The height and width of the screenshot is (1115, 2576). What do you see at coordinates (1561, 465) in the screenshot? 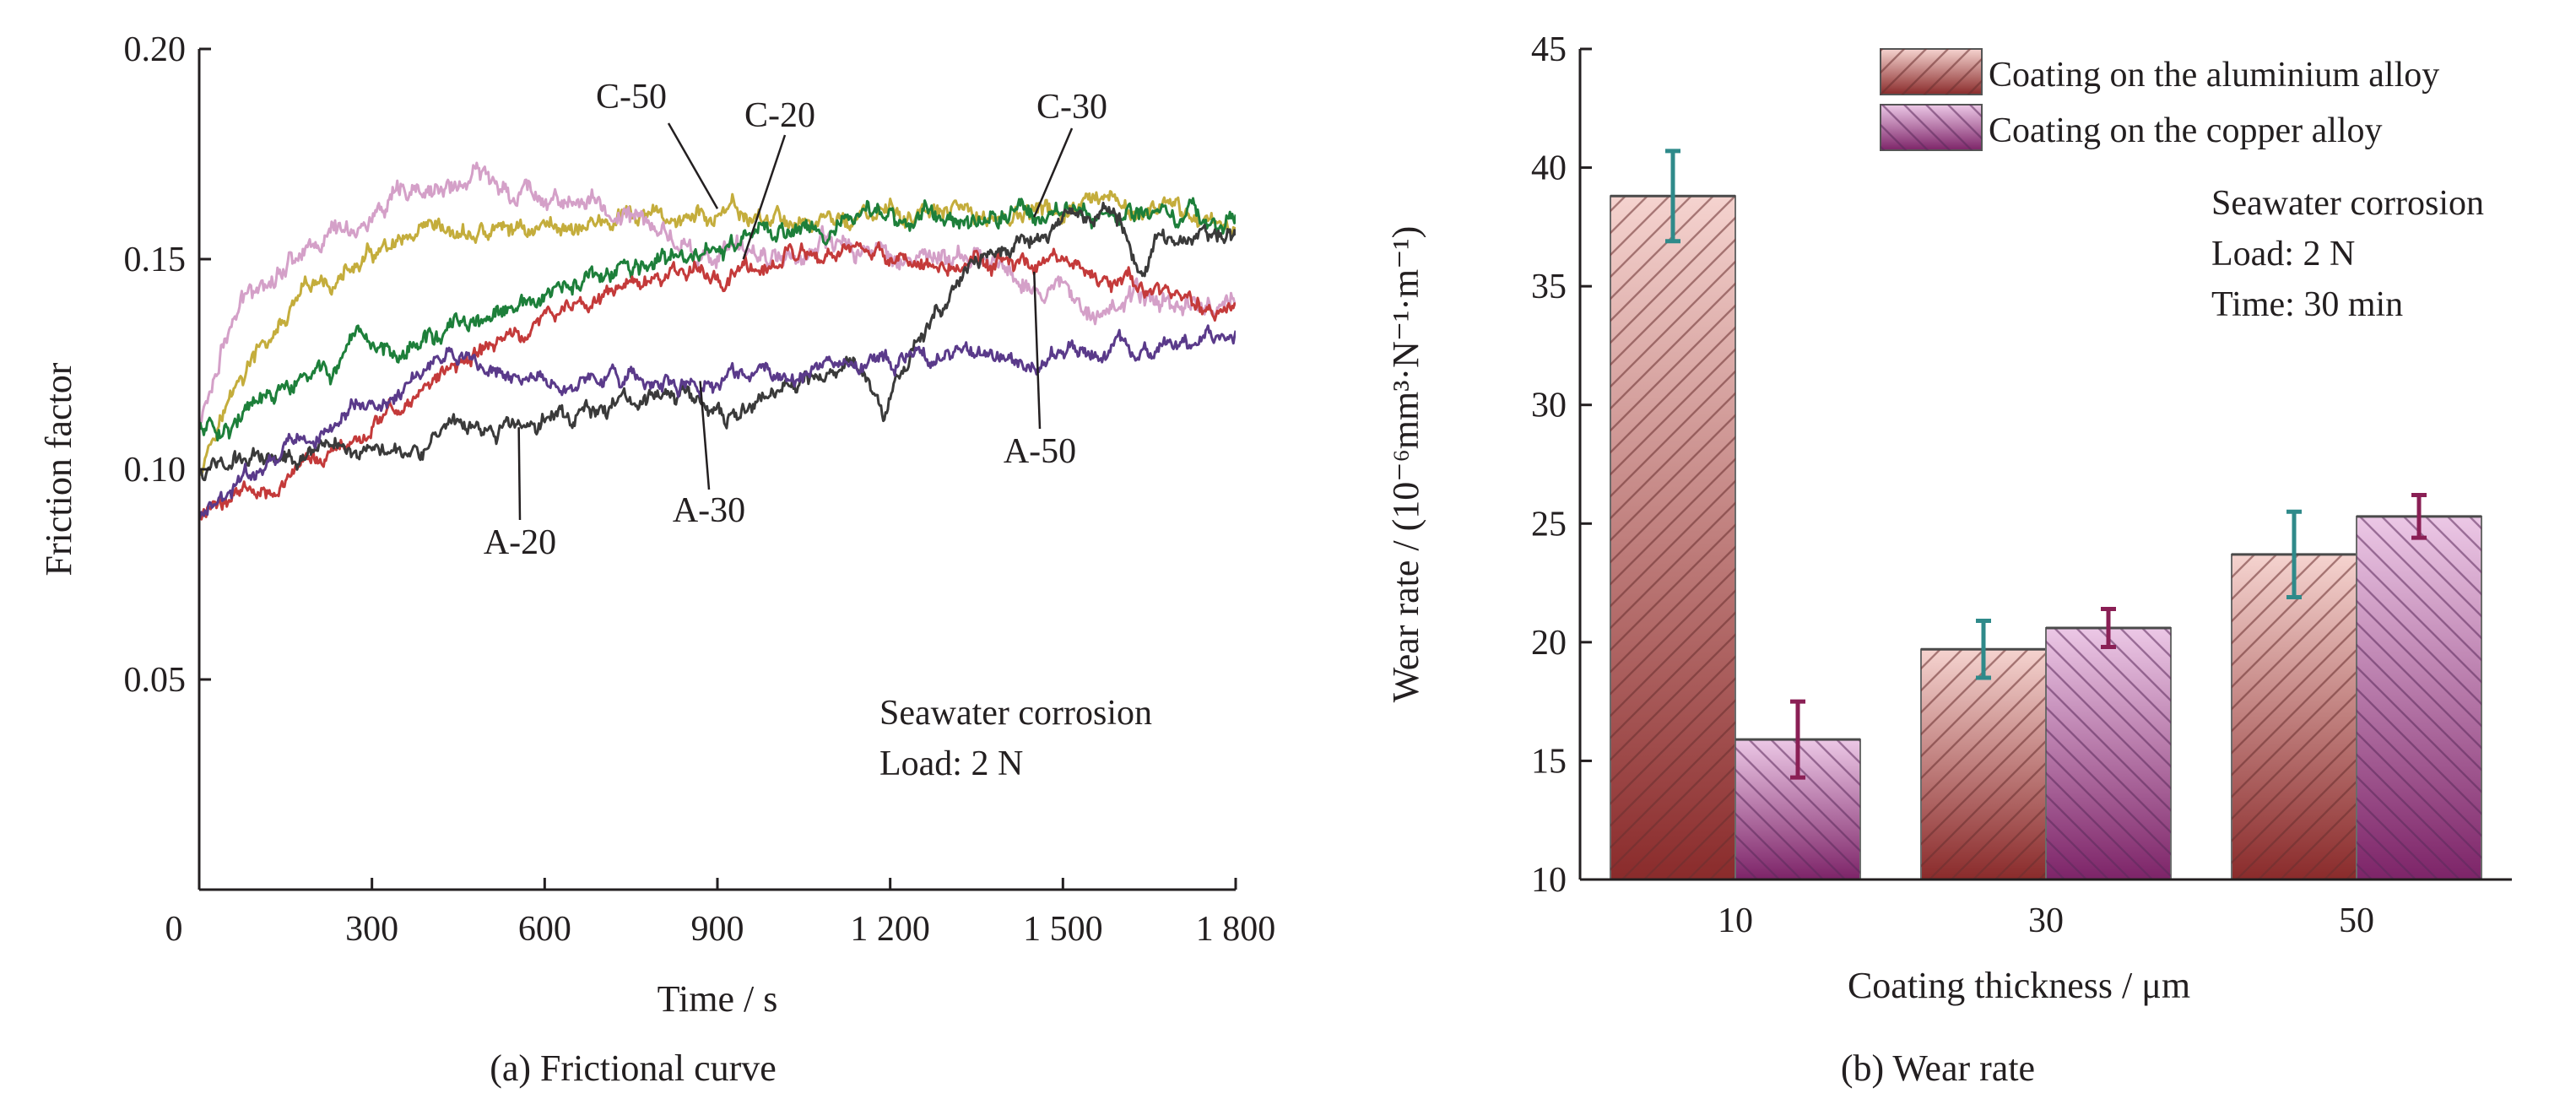
I see `y-ticks: 10 15 20 25 30 35 40 45` at bounding box center [1561, 465].